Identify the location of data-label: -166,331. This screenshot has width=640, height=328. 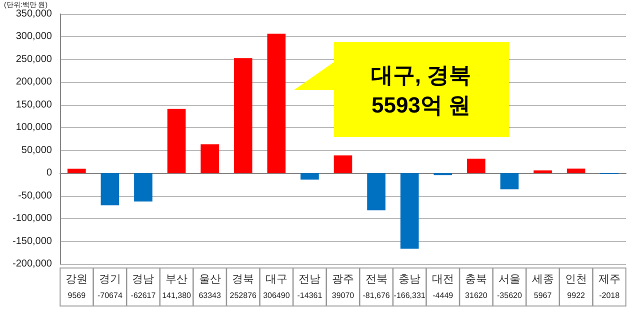
(410, 295).